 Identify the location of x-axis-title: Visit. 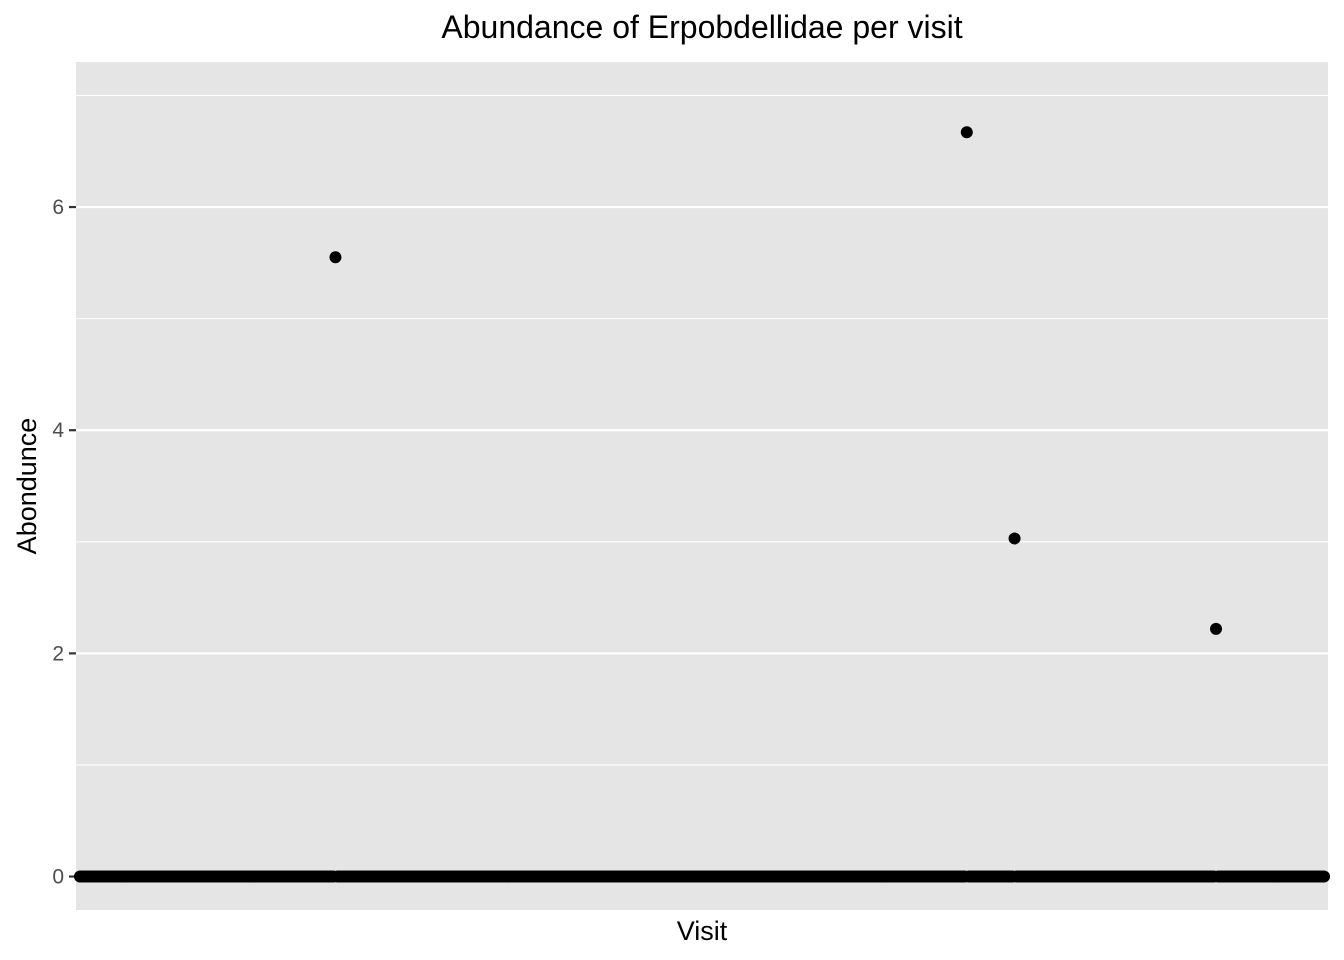
(702, 931).